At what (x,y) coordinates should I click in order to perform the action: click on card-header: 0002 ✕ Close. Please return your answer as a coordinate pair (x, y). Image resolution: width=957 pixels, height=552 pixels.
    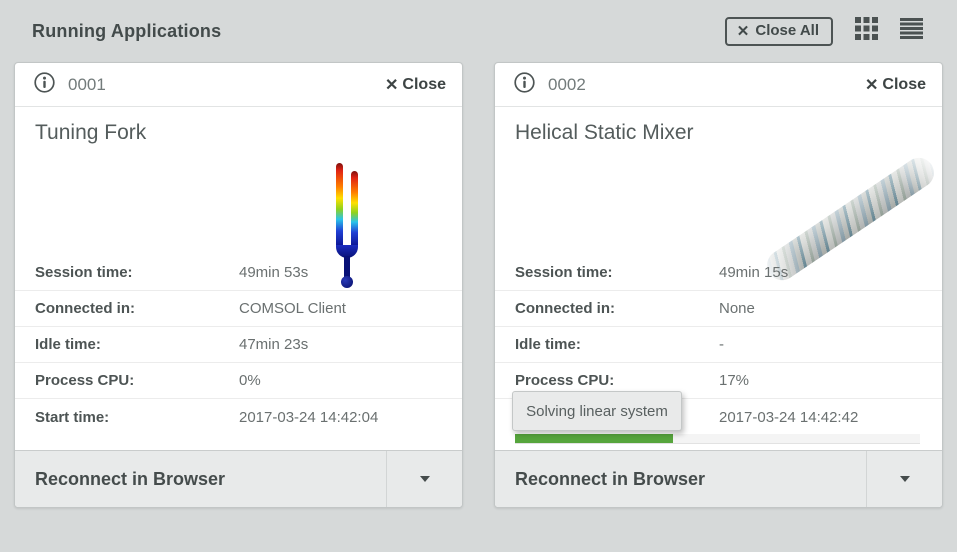
    Looking at the image, I should click on (718, 85).